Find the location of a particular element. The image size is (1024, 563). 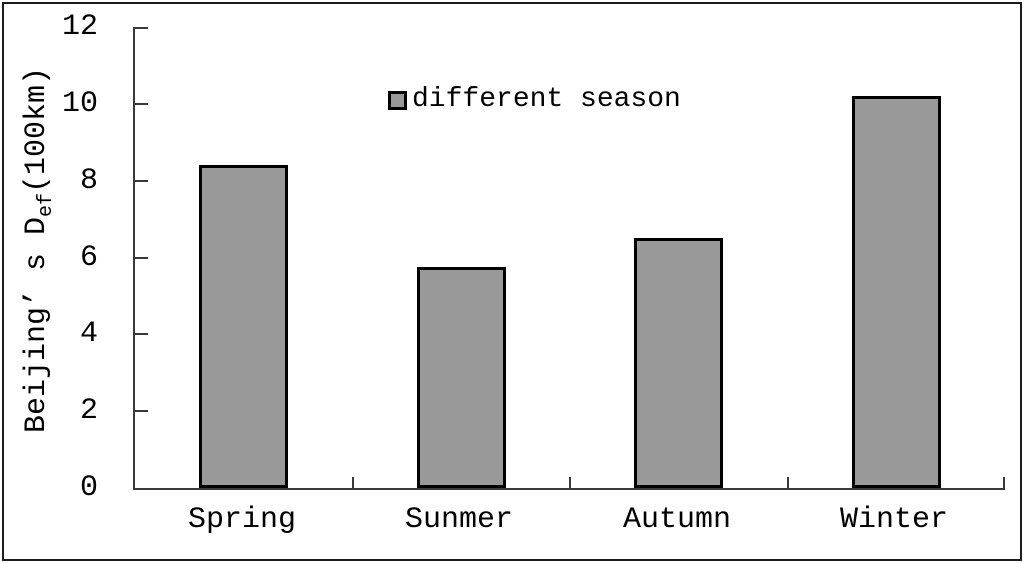

y-tick-label: 8 is located at coordinates (88, 181).